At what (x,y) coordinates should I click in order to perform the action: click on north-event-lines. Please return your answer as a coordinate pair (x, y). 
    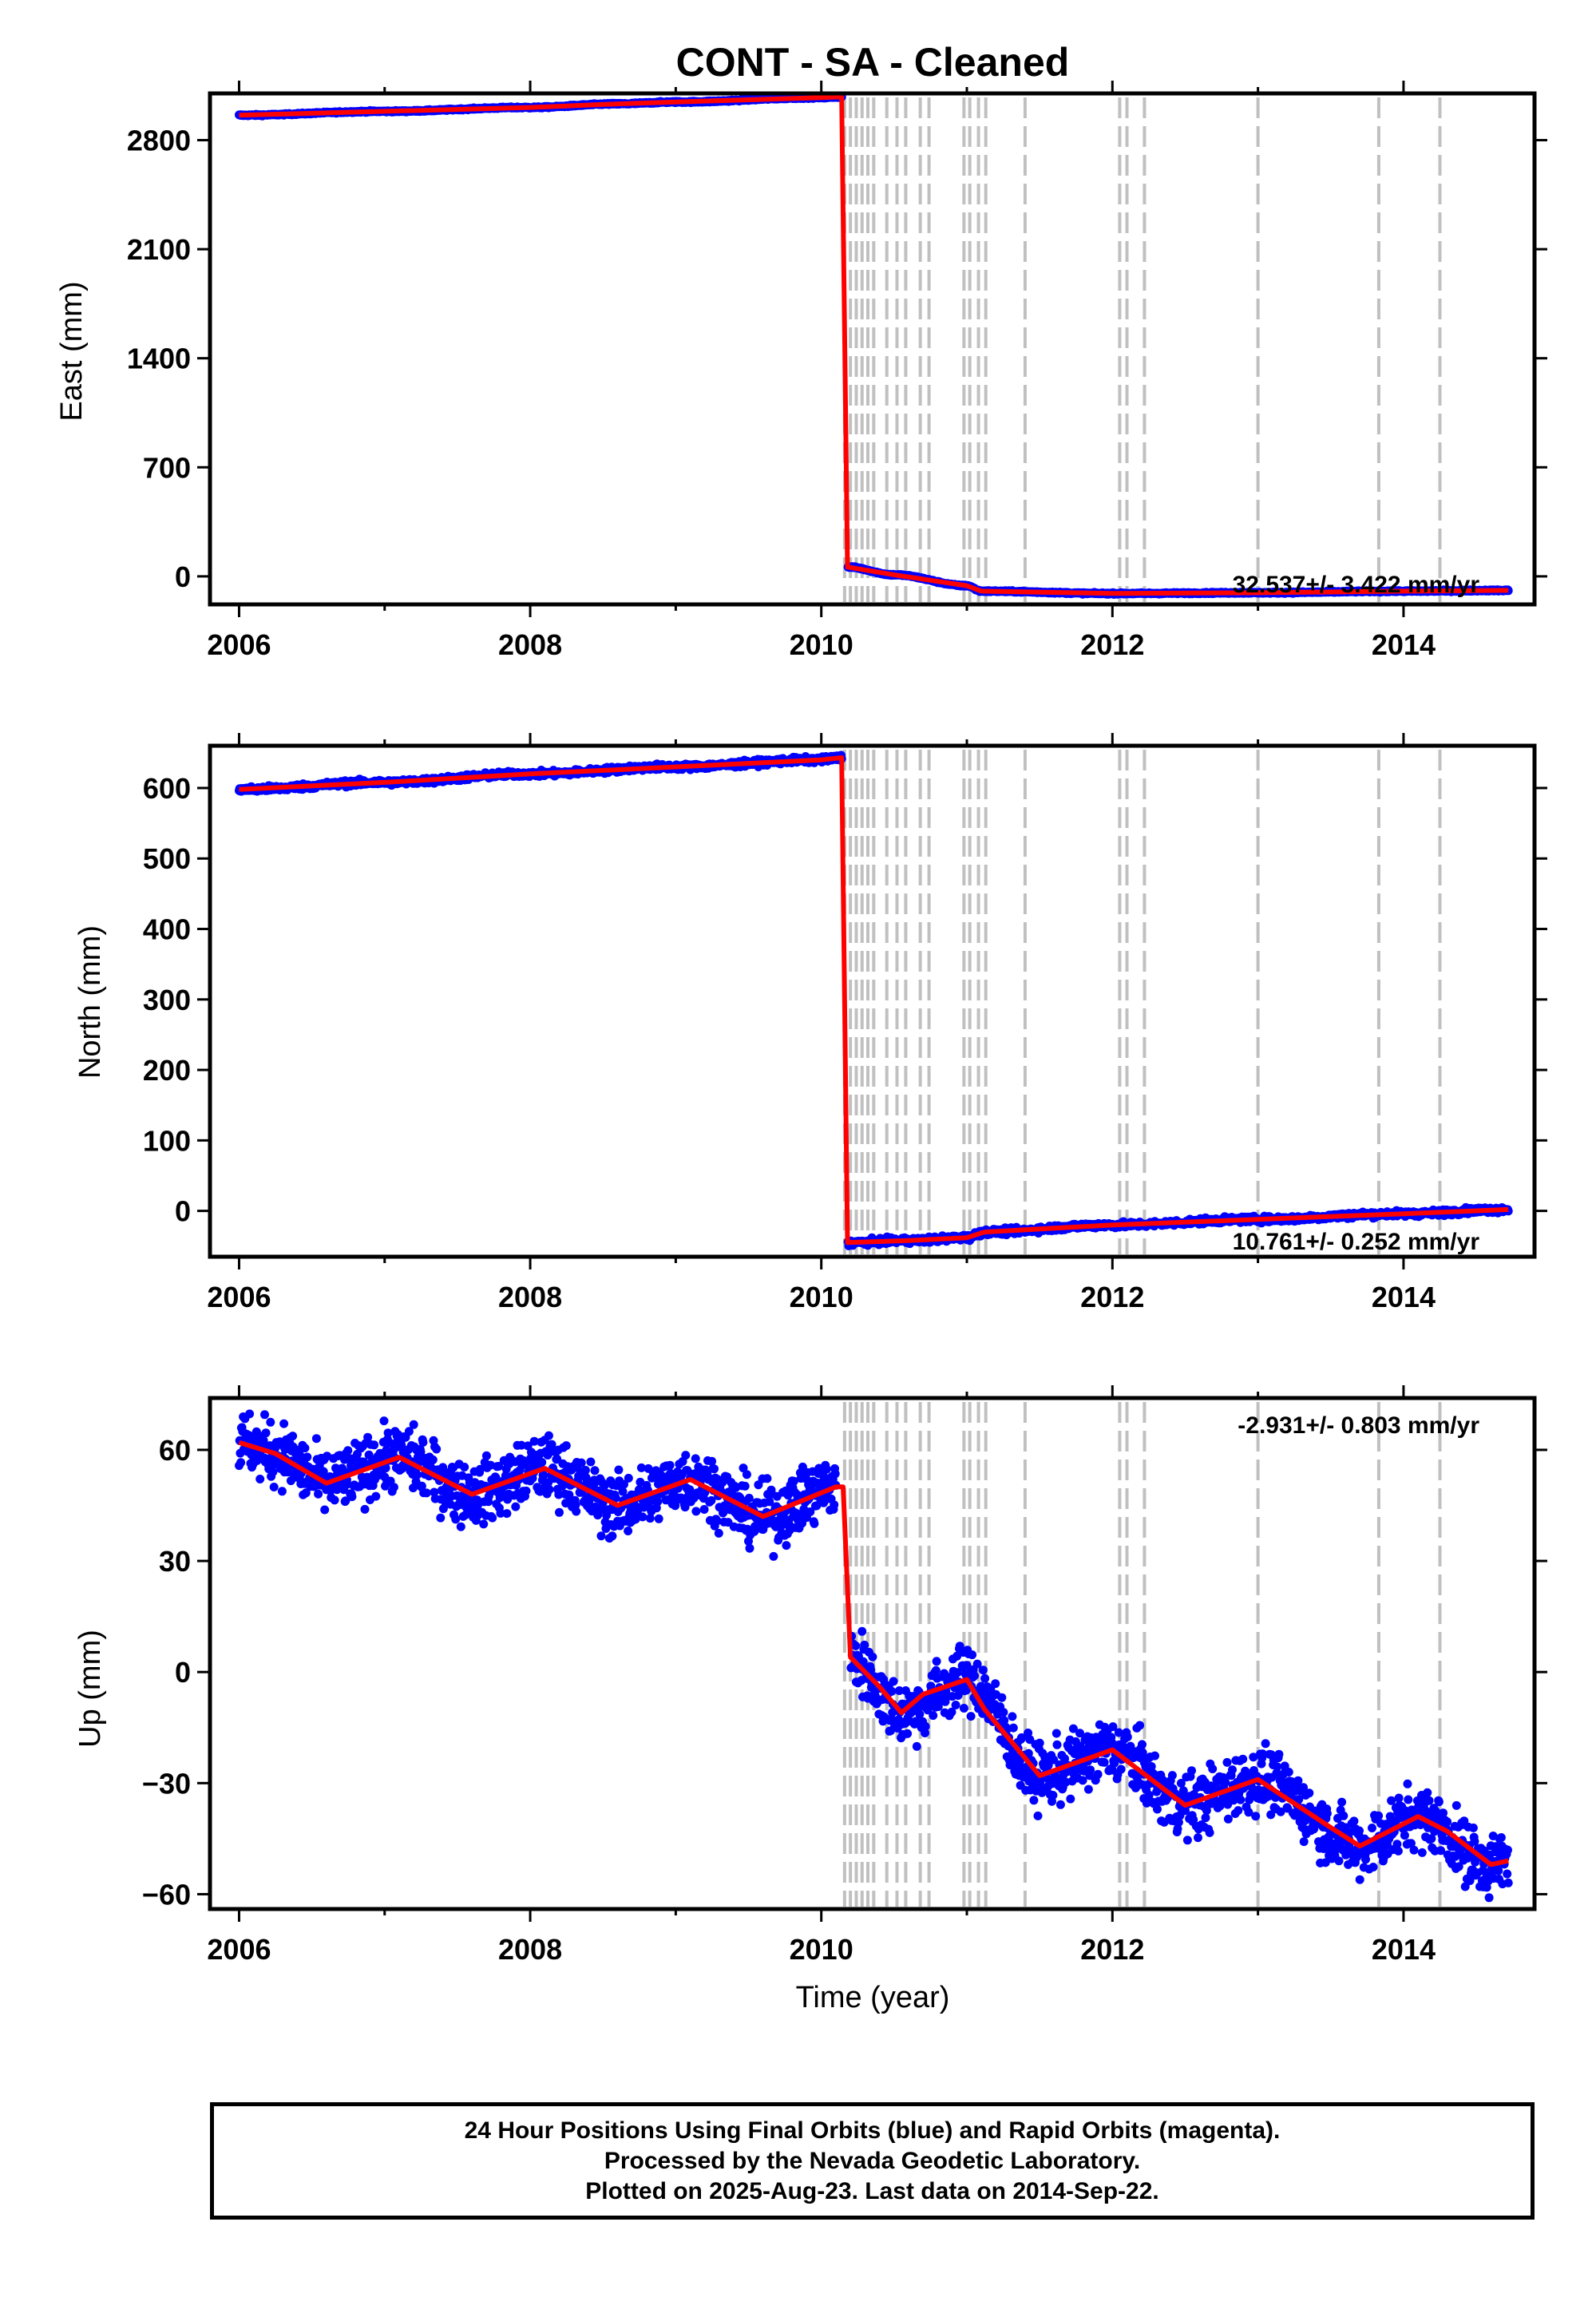
    Looking at the image, I should click on (1142, 1002).